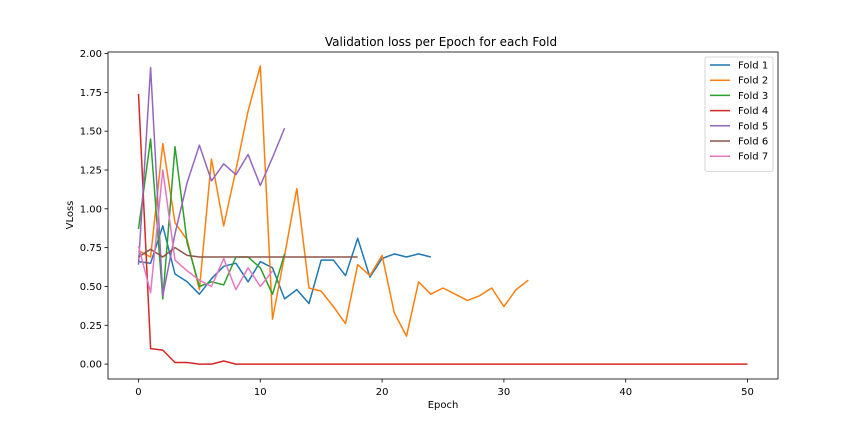  I want to click on x-tick-label: 0, so click(138, 392).